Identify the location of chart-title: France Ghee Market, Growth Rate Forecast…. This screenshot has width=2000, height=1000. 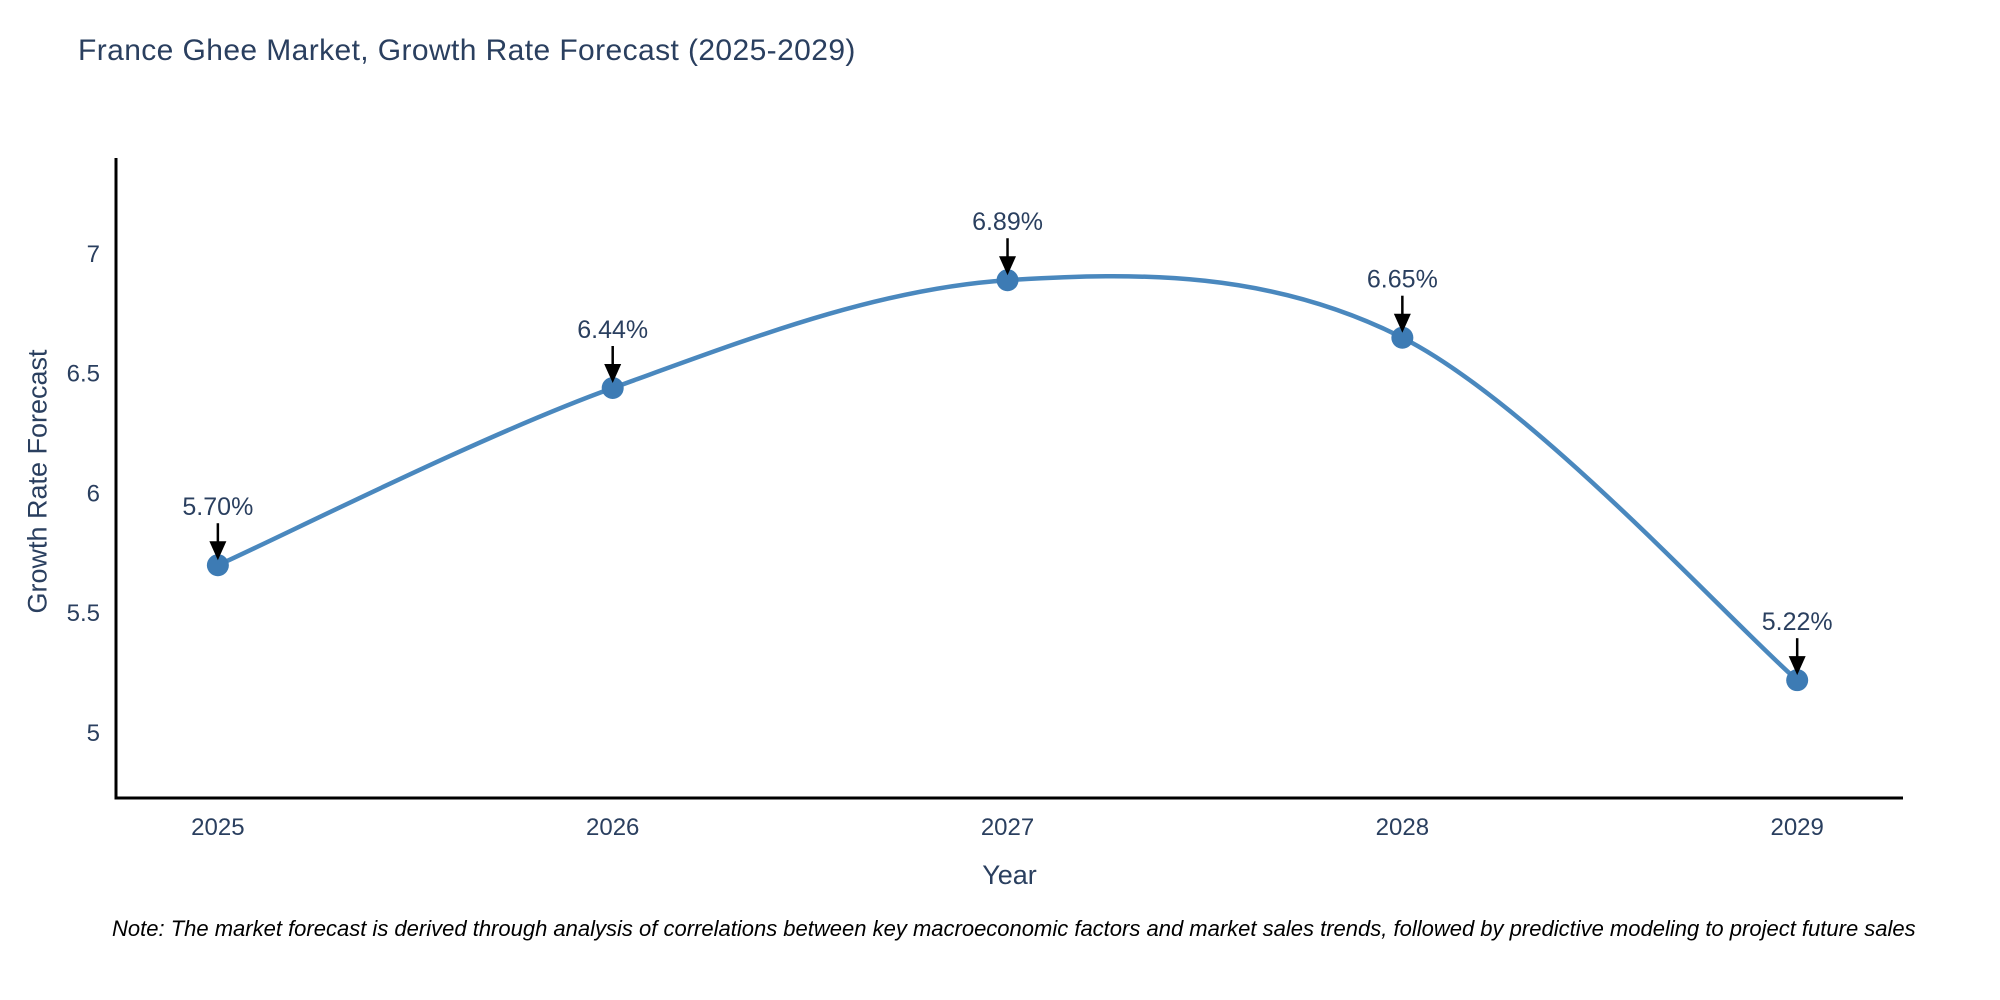
(467, 50).